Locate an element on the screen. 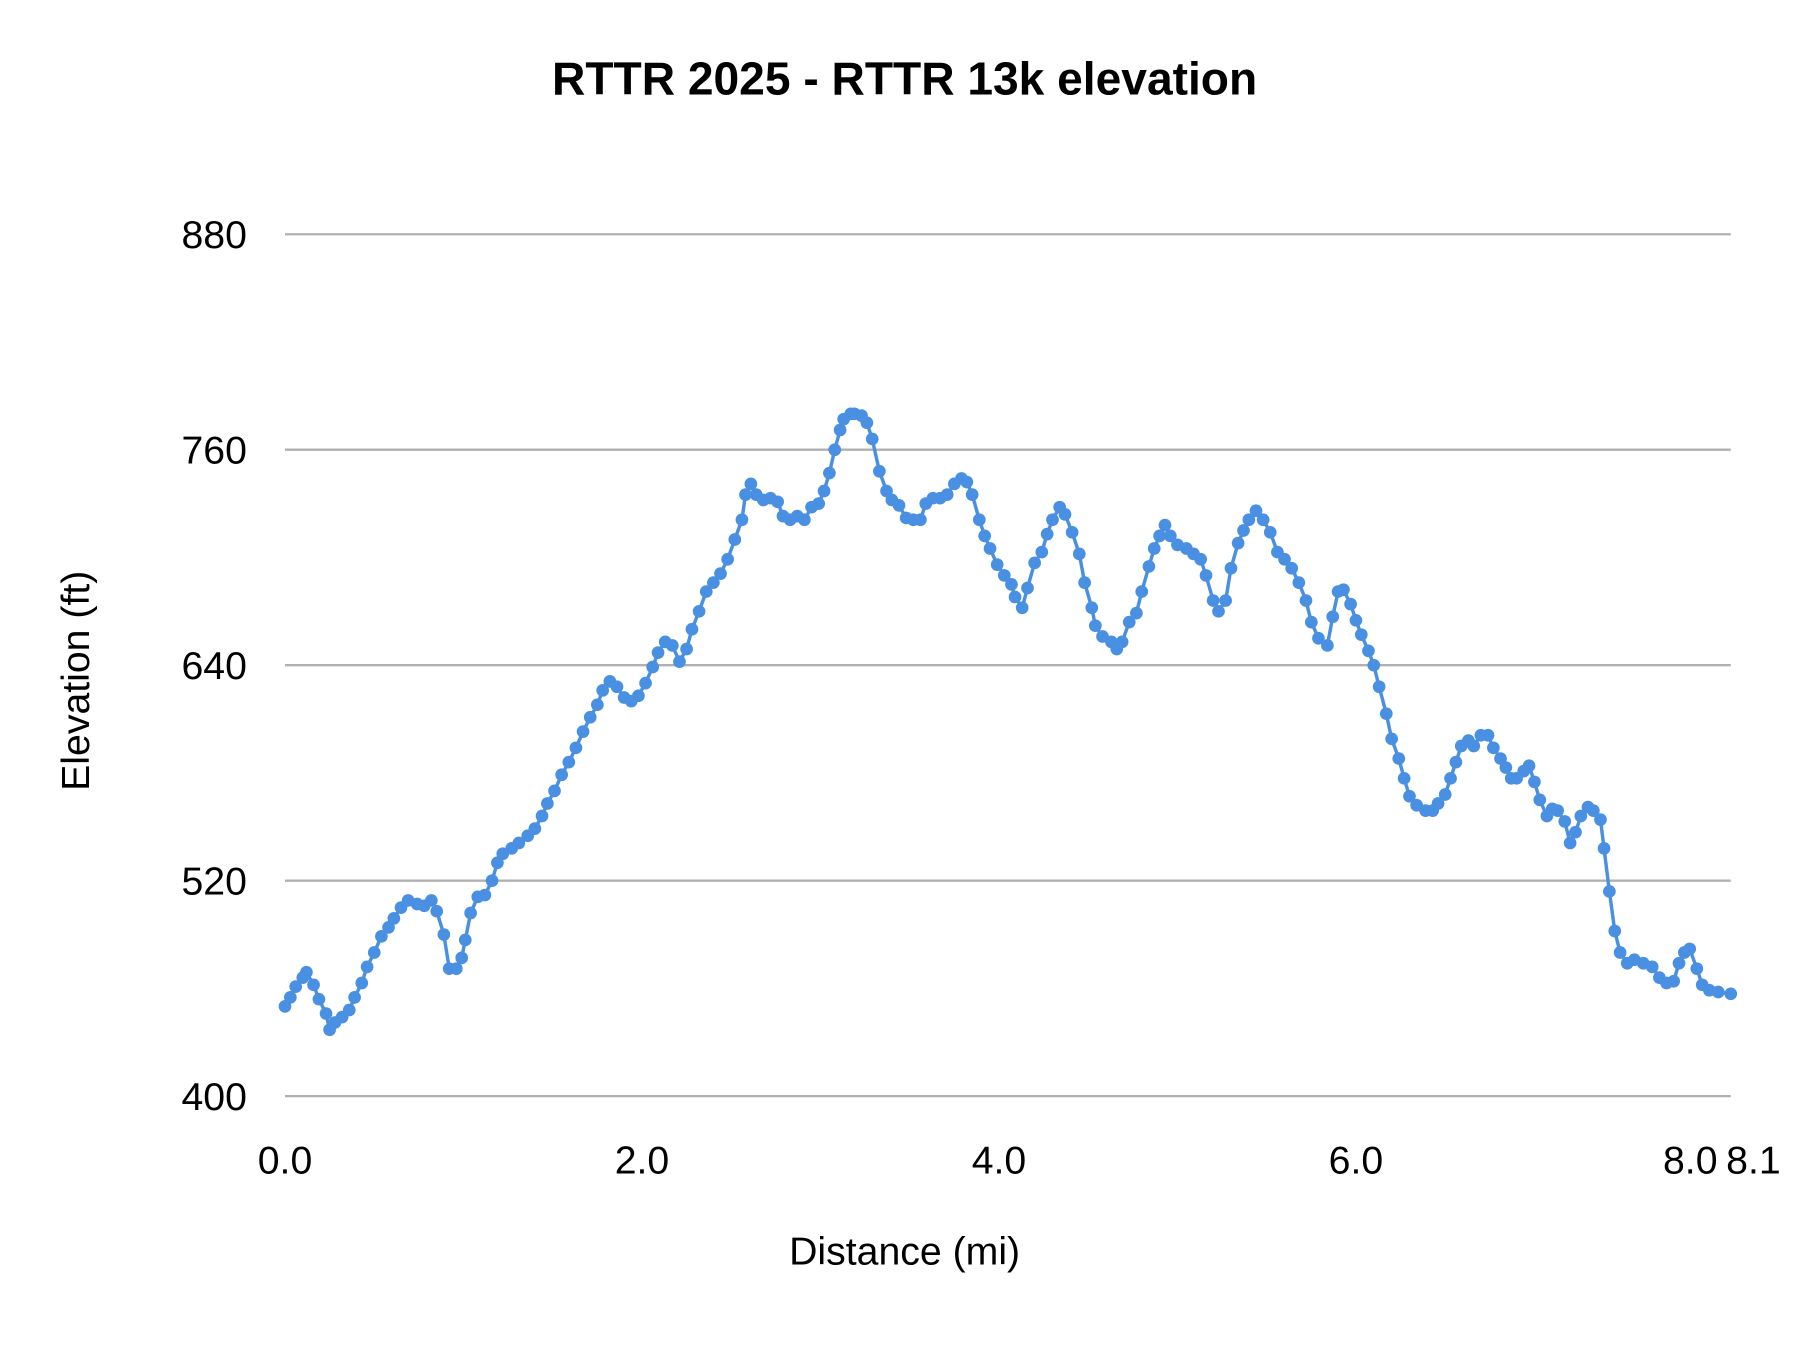 Image resolution: width=1800 pixels, height=1350 pixels. x-axis-title: Distance (mi) is located at coordinates (904, 1252).